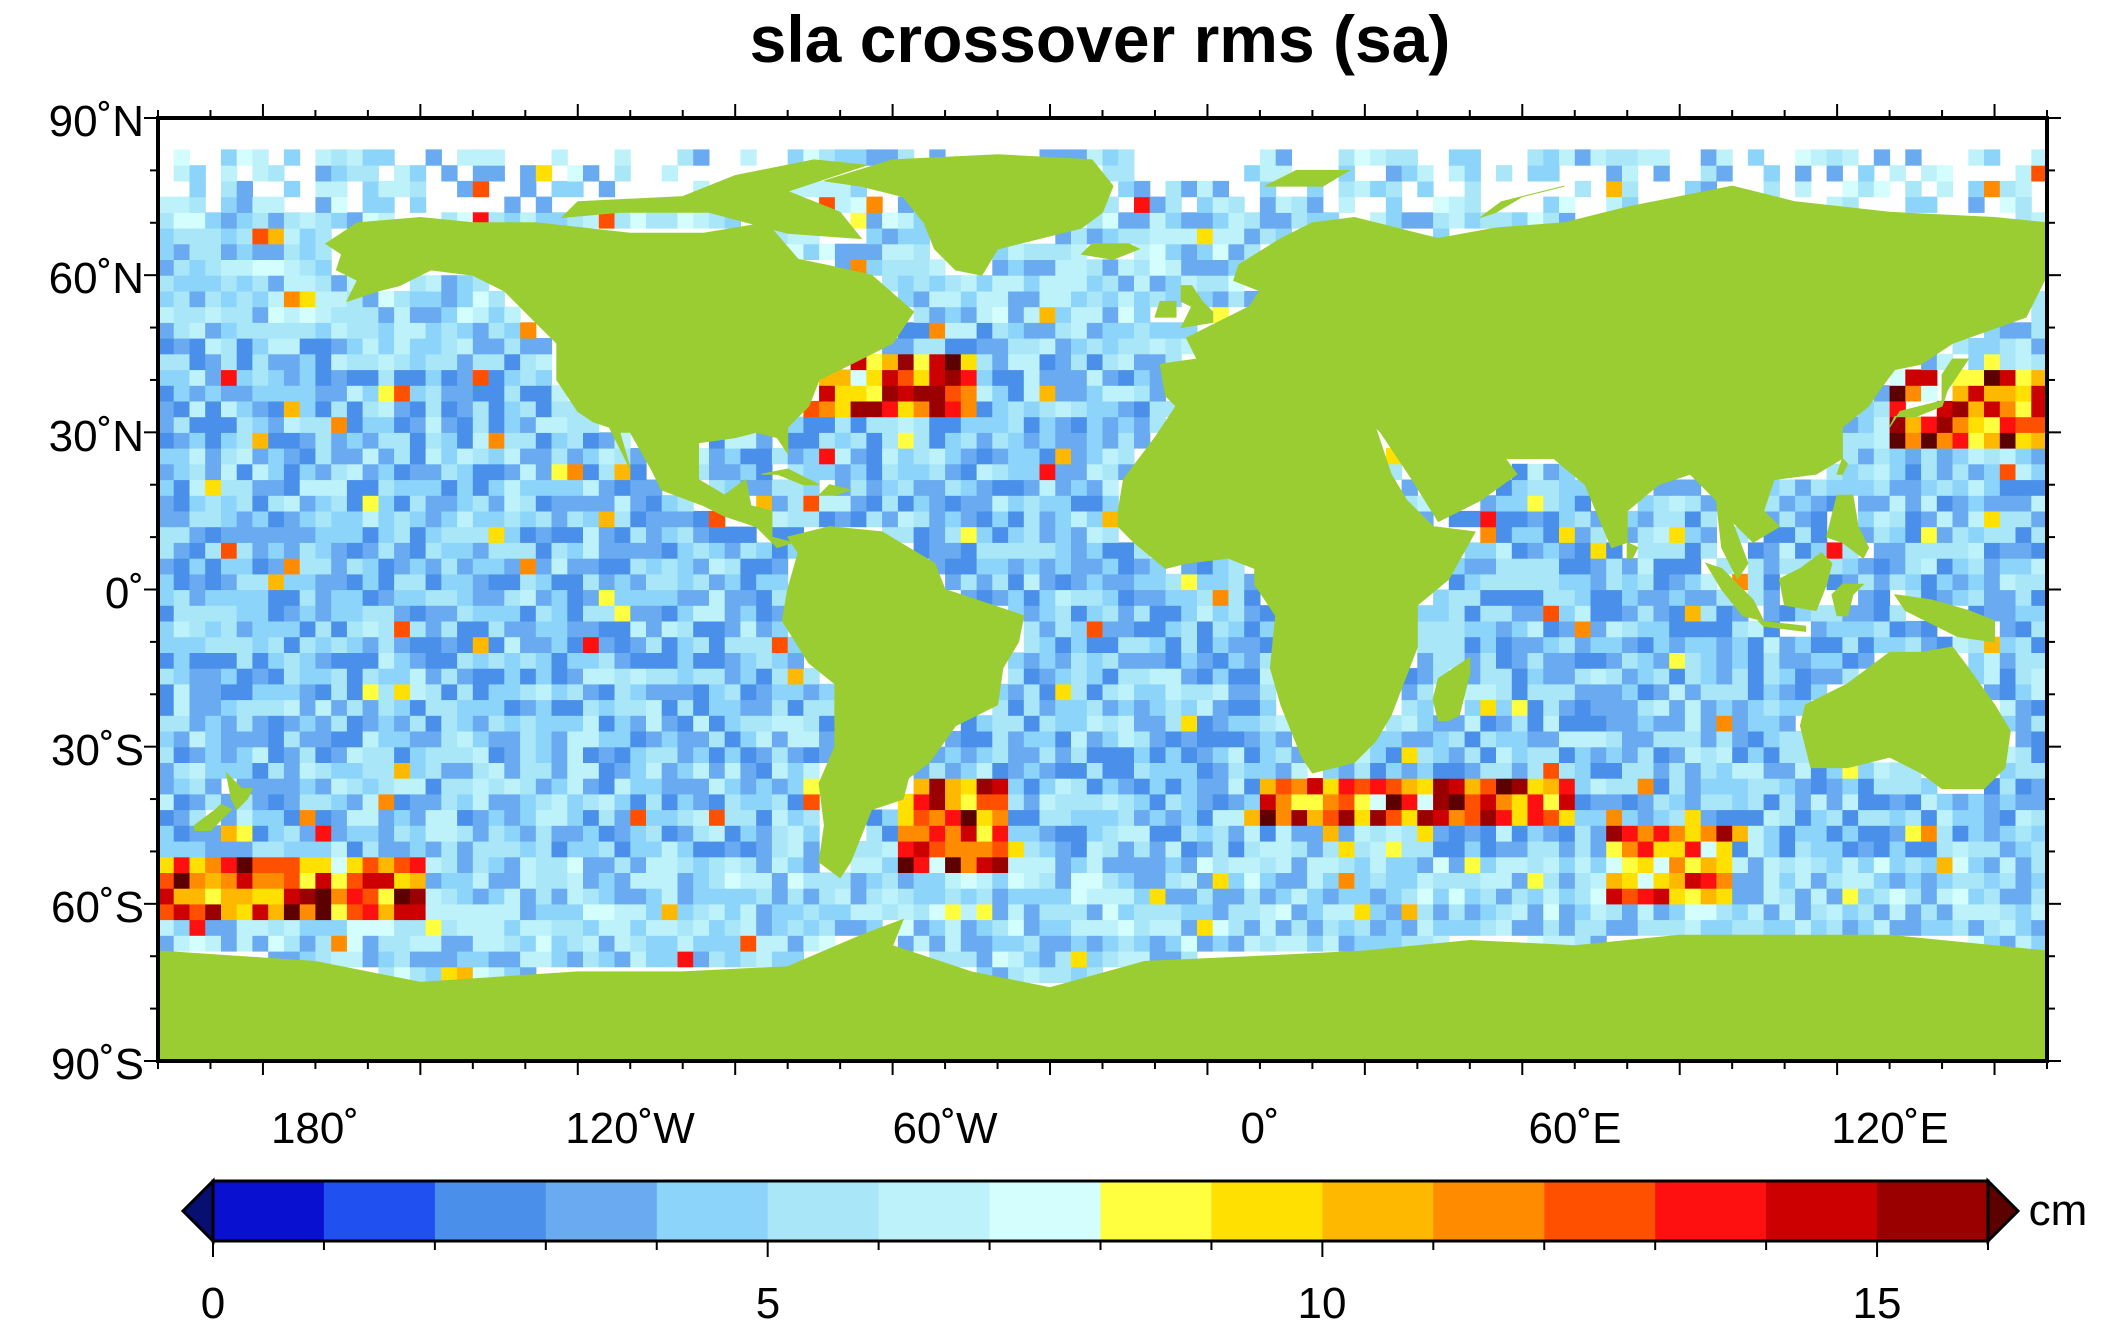 The image size is (2110, 1327). I want to click on land-australia, so click(1905, 718).